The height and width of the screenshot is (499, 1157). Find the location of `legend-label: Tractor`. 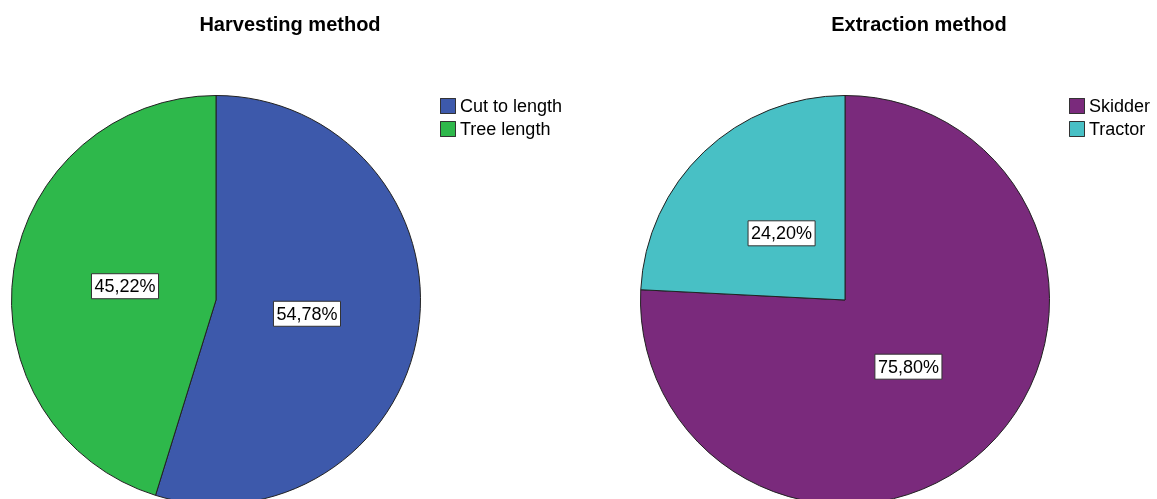

legend-label: Tractor is located at coordinates (1117, 128).